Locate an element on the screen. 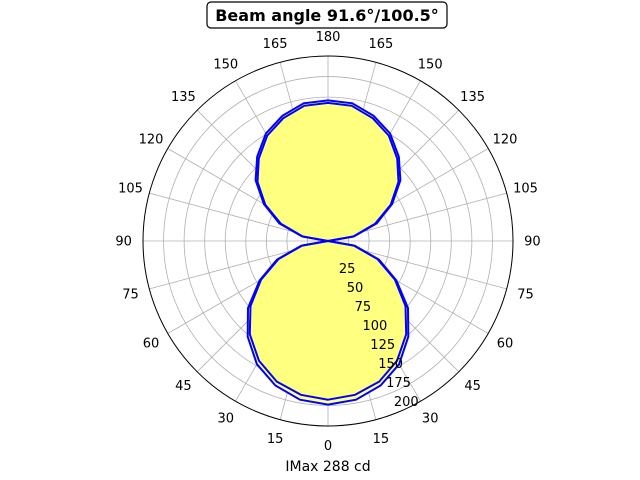 The image size is (640, 480). radial-tick-labels: 25 50 75 100 125 150 175 200 is located at coordinates (379, 336).